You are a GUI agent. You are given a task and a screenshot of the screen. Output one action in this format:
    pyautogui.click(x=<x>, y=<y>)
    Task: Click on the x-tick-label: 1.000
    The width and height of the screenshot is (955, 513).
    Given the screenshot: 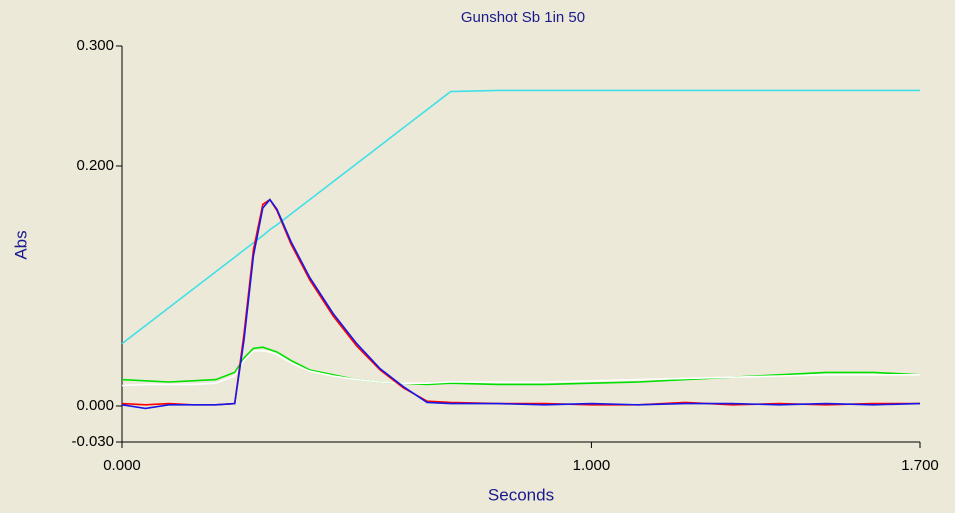 What is the action you would take?
    pyautogui.click(x=592, y=465)
    